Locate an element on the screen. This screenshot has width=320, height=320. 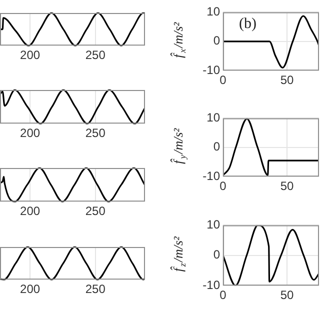
y-axis-title: f̂x/m/s² is located at coordinates (179, 39).